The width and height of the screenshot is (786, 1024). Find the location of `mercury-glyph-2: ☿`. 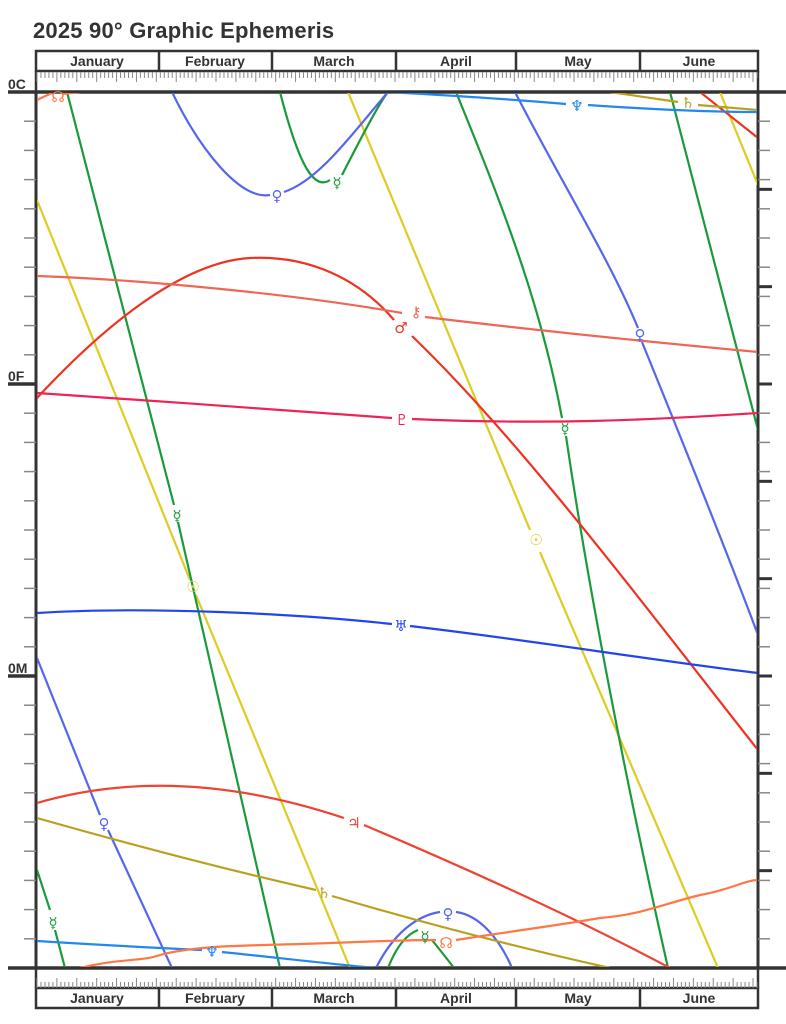

mercury-glyph-2: ☿ is located at coordinates (176, 516).